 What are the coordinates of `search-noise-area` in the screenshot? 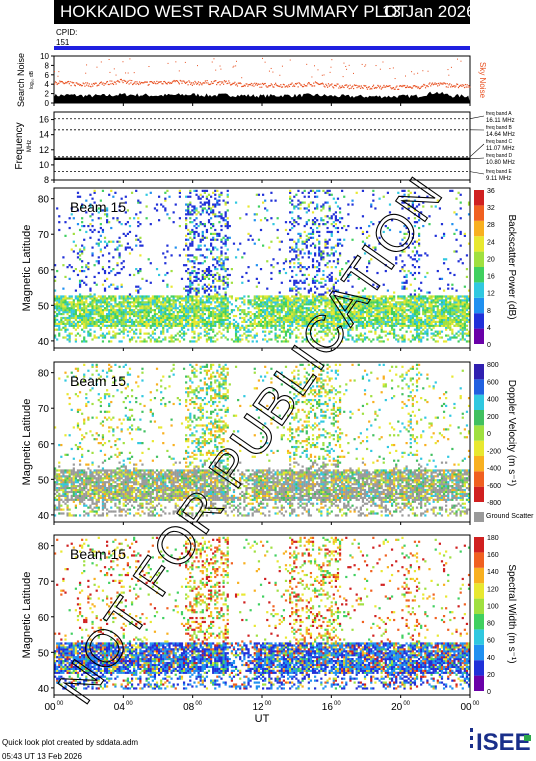 It's located at (262, 97).